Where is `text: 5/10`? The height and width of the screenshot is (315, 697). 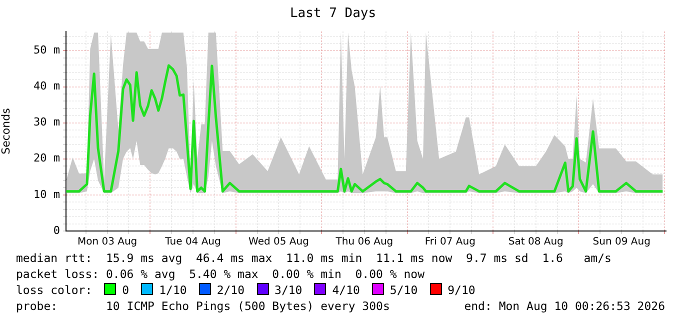
text: 5/10 is located at coordinates (404, 290).